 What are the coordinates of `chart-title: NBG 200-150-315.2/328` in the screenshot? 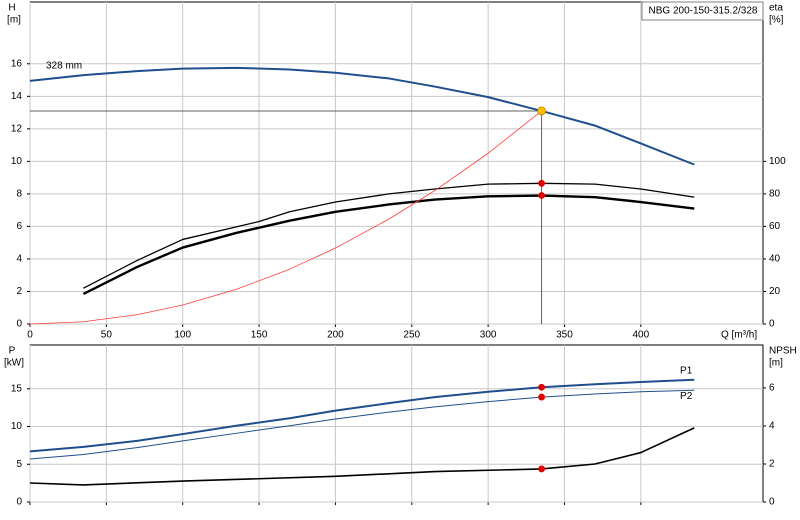 It's located at (703, 11).